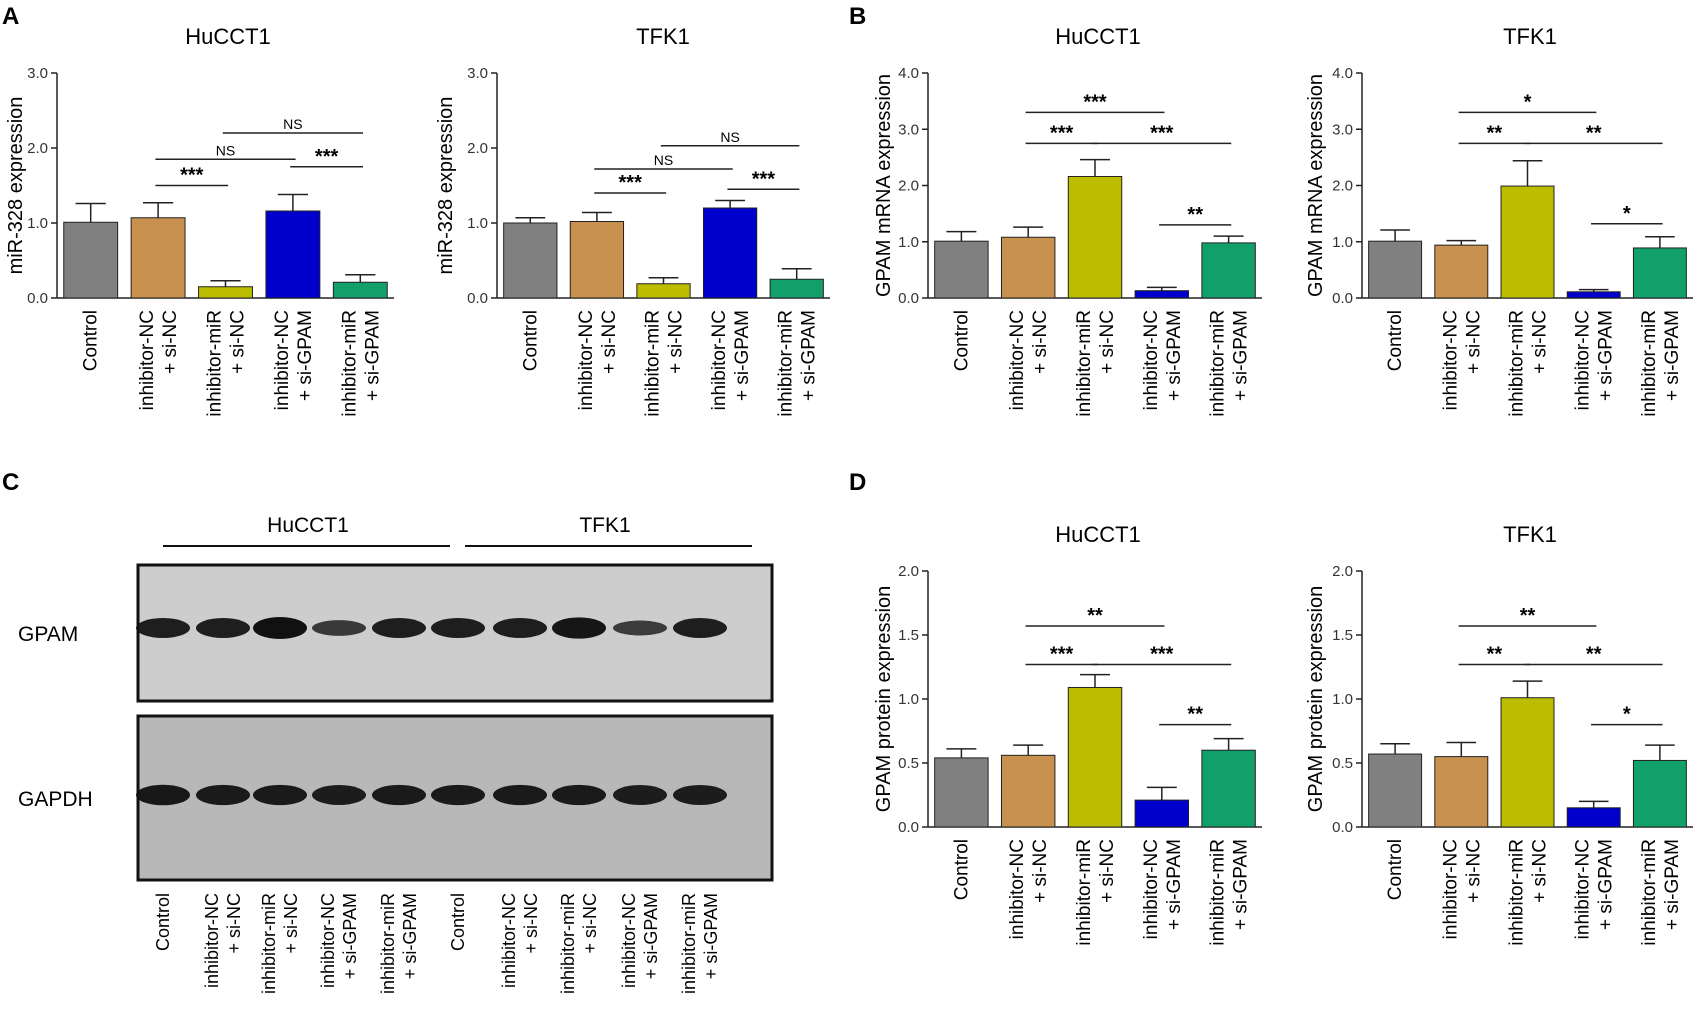 This screenshot has width=1701, height=1010. What do you see at coordinates (55, 799) in the screenshot?
I see `blot-row-label: GAPDH` at bounding box center [55, 799].